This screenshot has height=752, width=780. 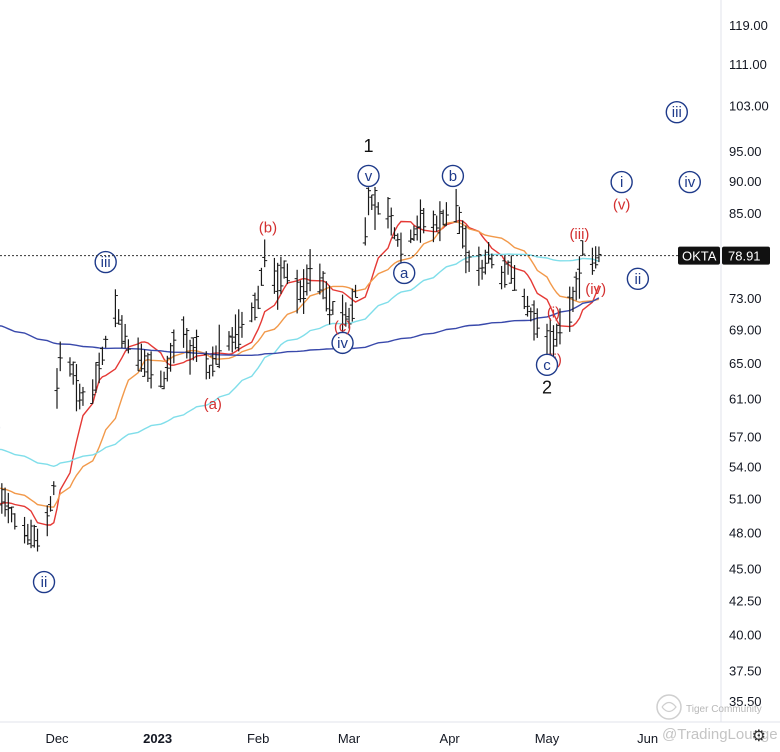 What do you see at coordinates (745, 532) in the screenshot?
I see `y-tick-label: 48.00` at bounding box center [745, 532].